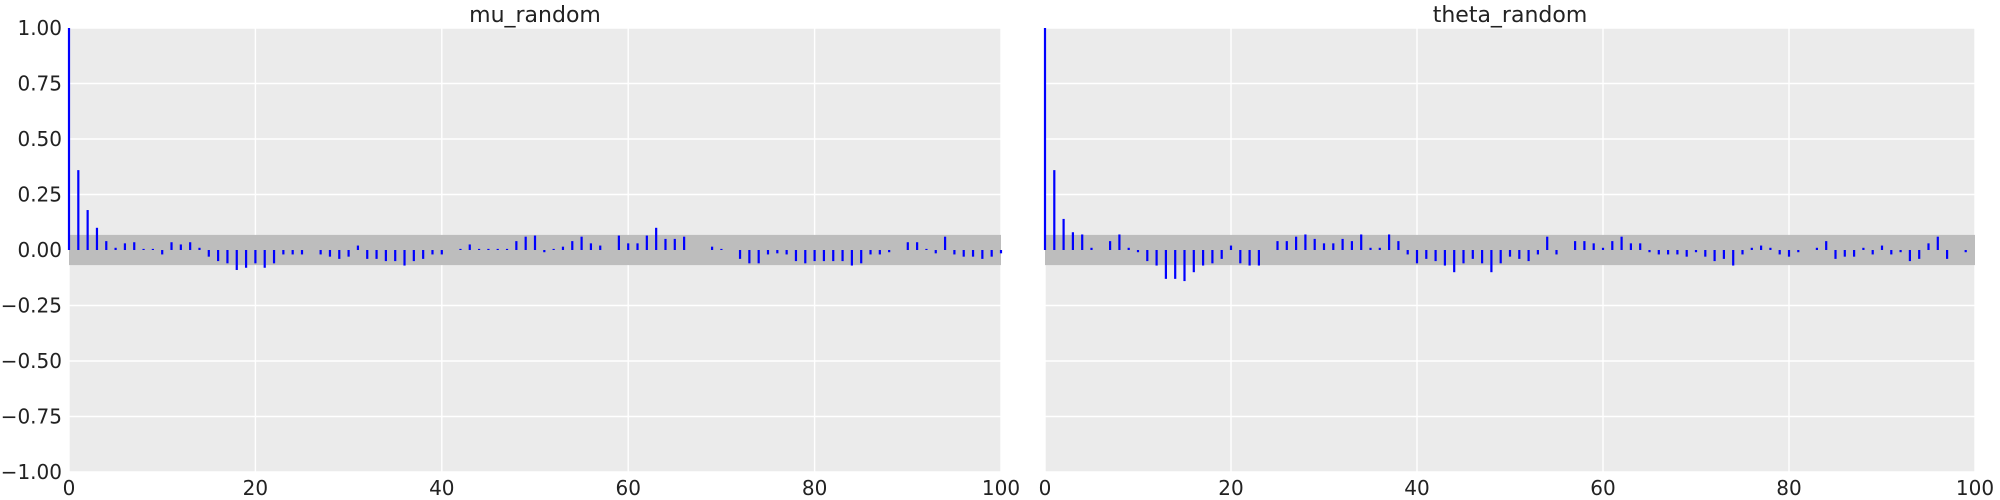  I want to click on y-tick-label: 0.00, so click(39, 250).